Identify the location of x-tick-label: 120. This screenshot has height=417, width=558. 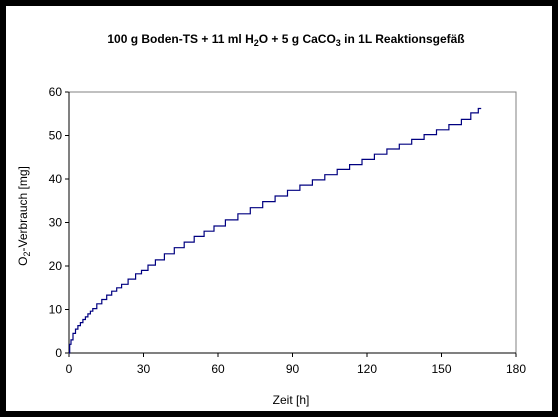
(367, 369).